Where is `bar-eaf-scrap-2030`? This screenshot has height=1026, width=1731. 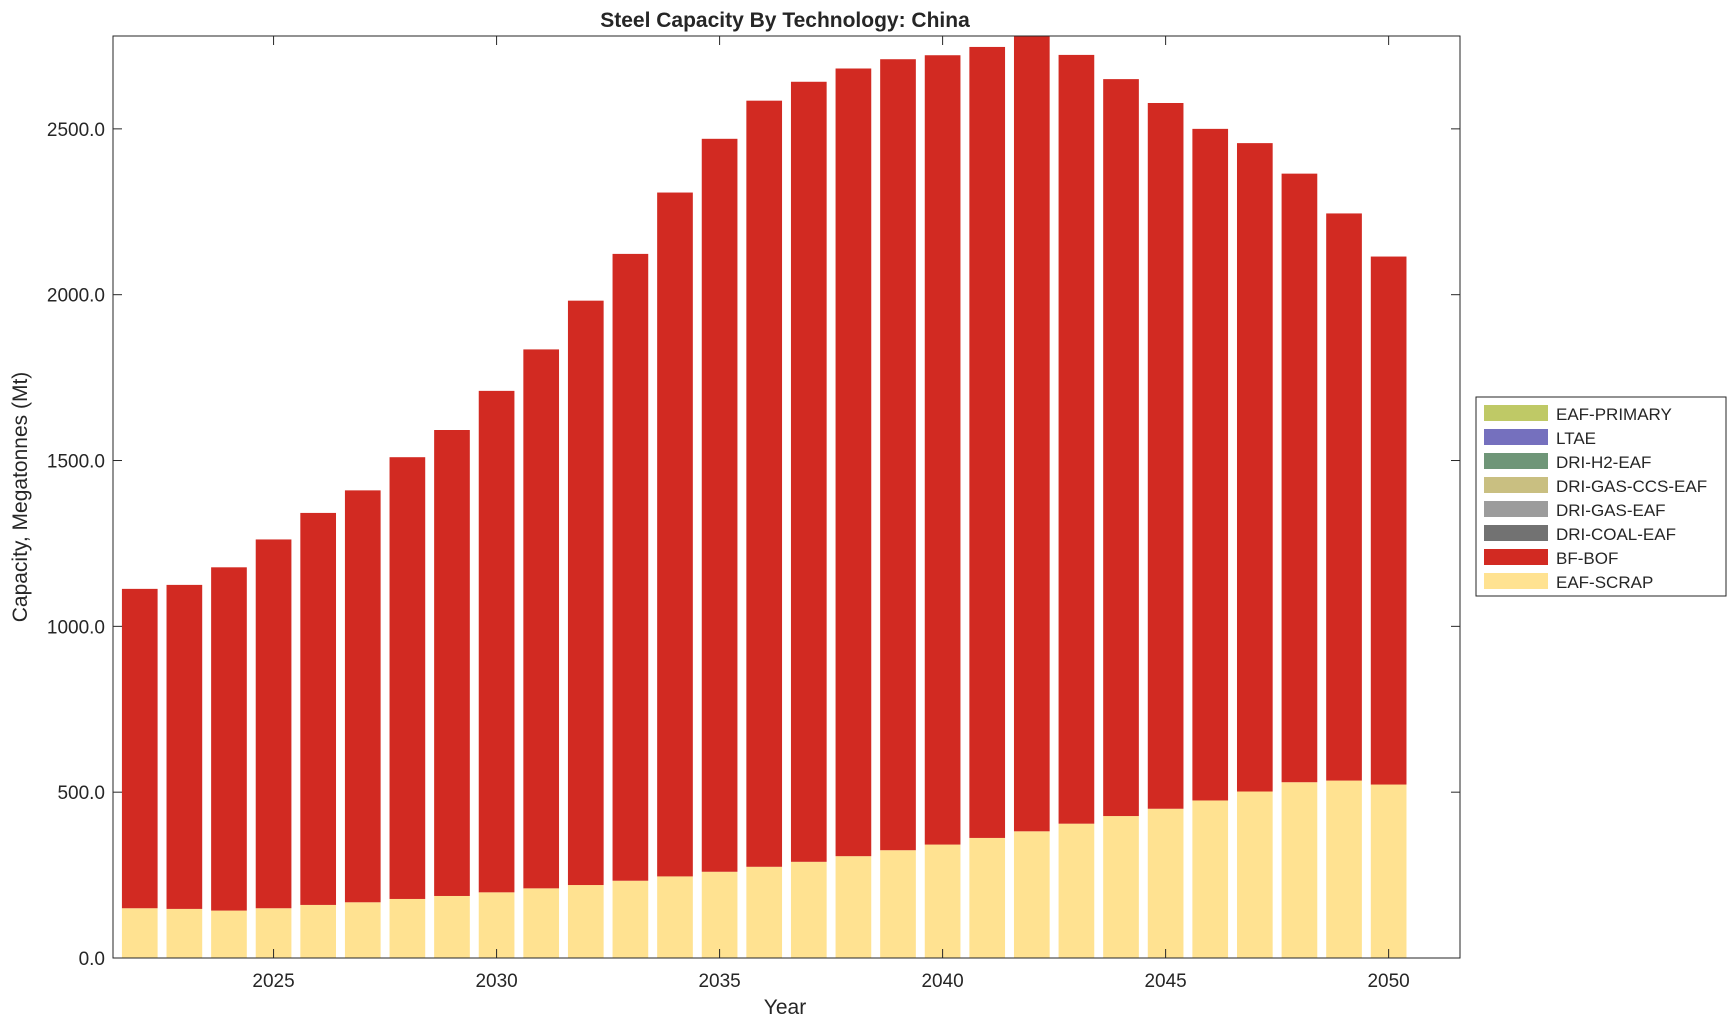
bar-eaf-scrap-2030 is located at coordinates (496, 925).